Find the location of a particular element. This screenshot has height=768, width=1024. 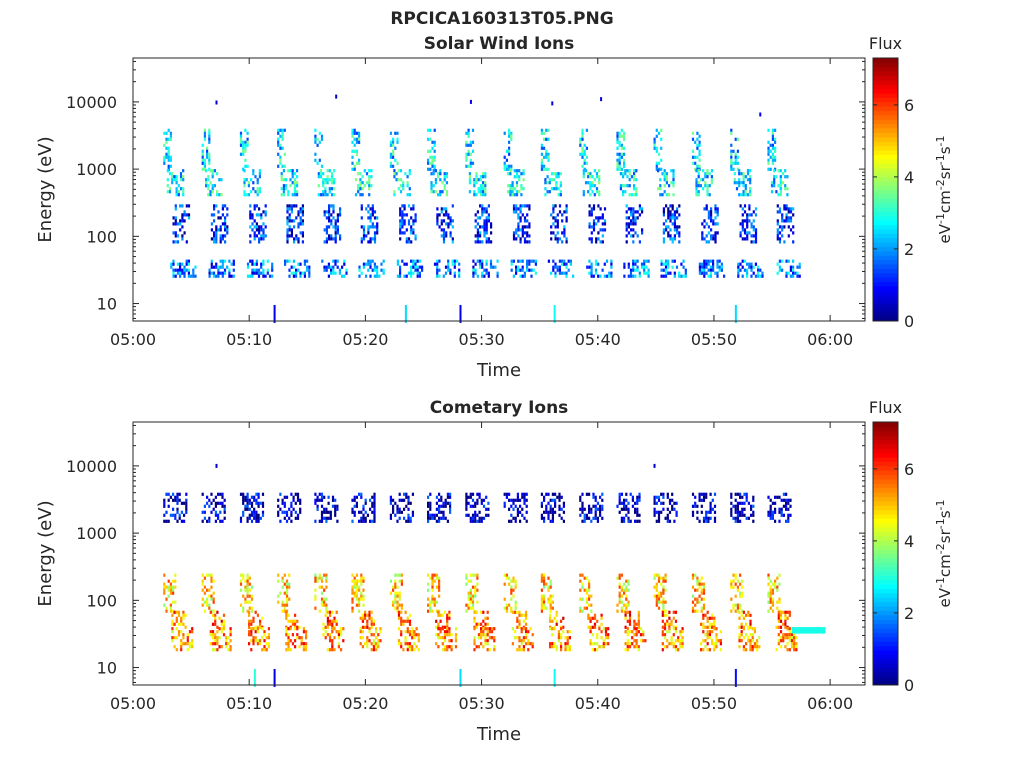

colorbar-segment is located at coordinates (885, 91).